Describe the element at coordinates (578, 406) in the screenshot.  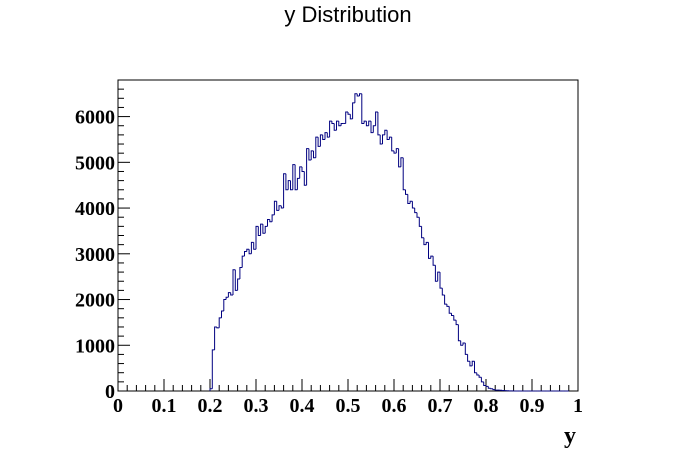
I see `x-tick-label: 1` at that location.